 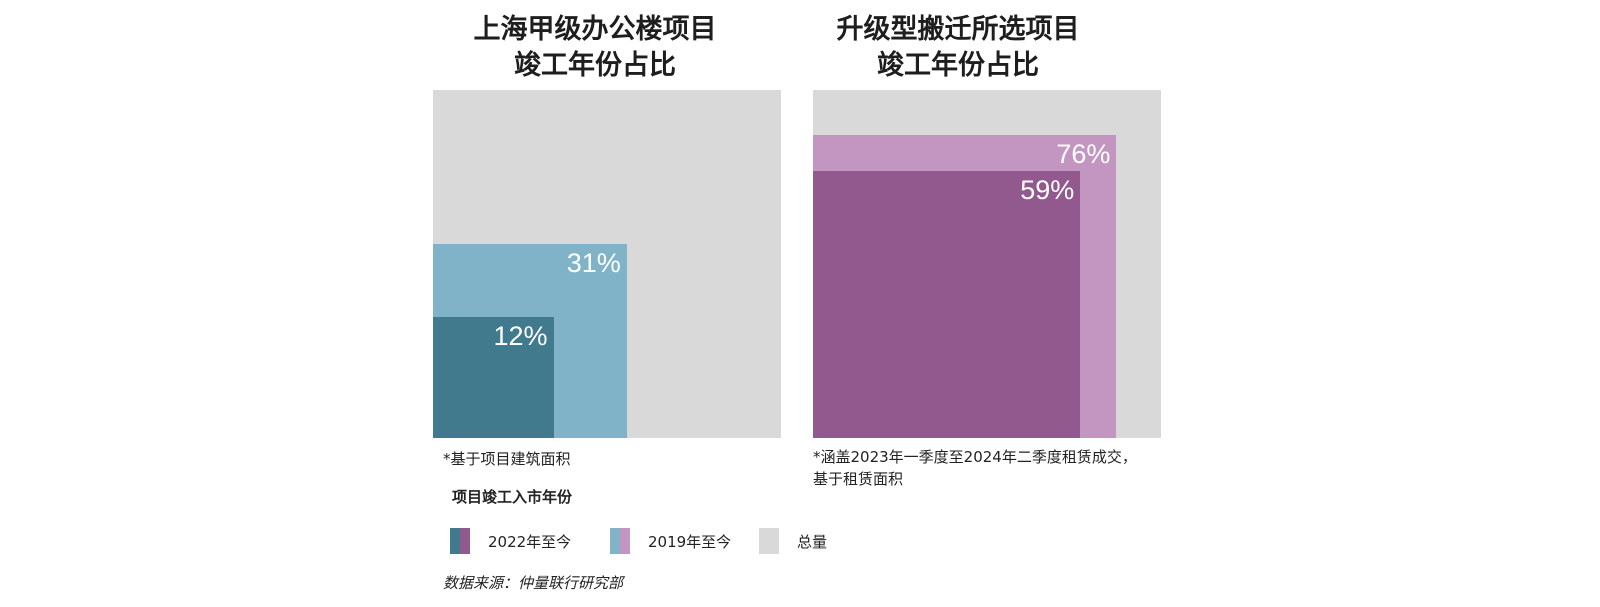 What do you see at coordinates (793, 541) in the screenshot?
I see `legend-item-total: 总量` at bounding box center [793, 541].